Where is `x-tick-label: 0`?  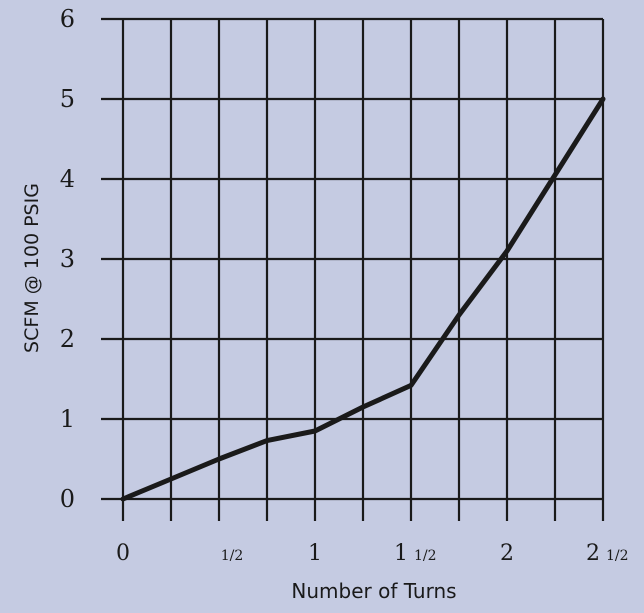
x-tick-label: 0 is located at coordinates (123, 553).